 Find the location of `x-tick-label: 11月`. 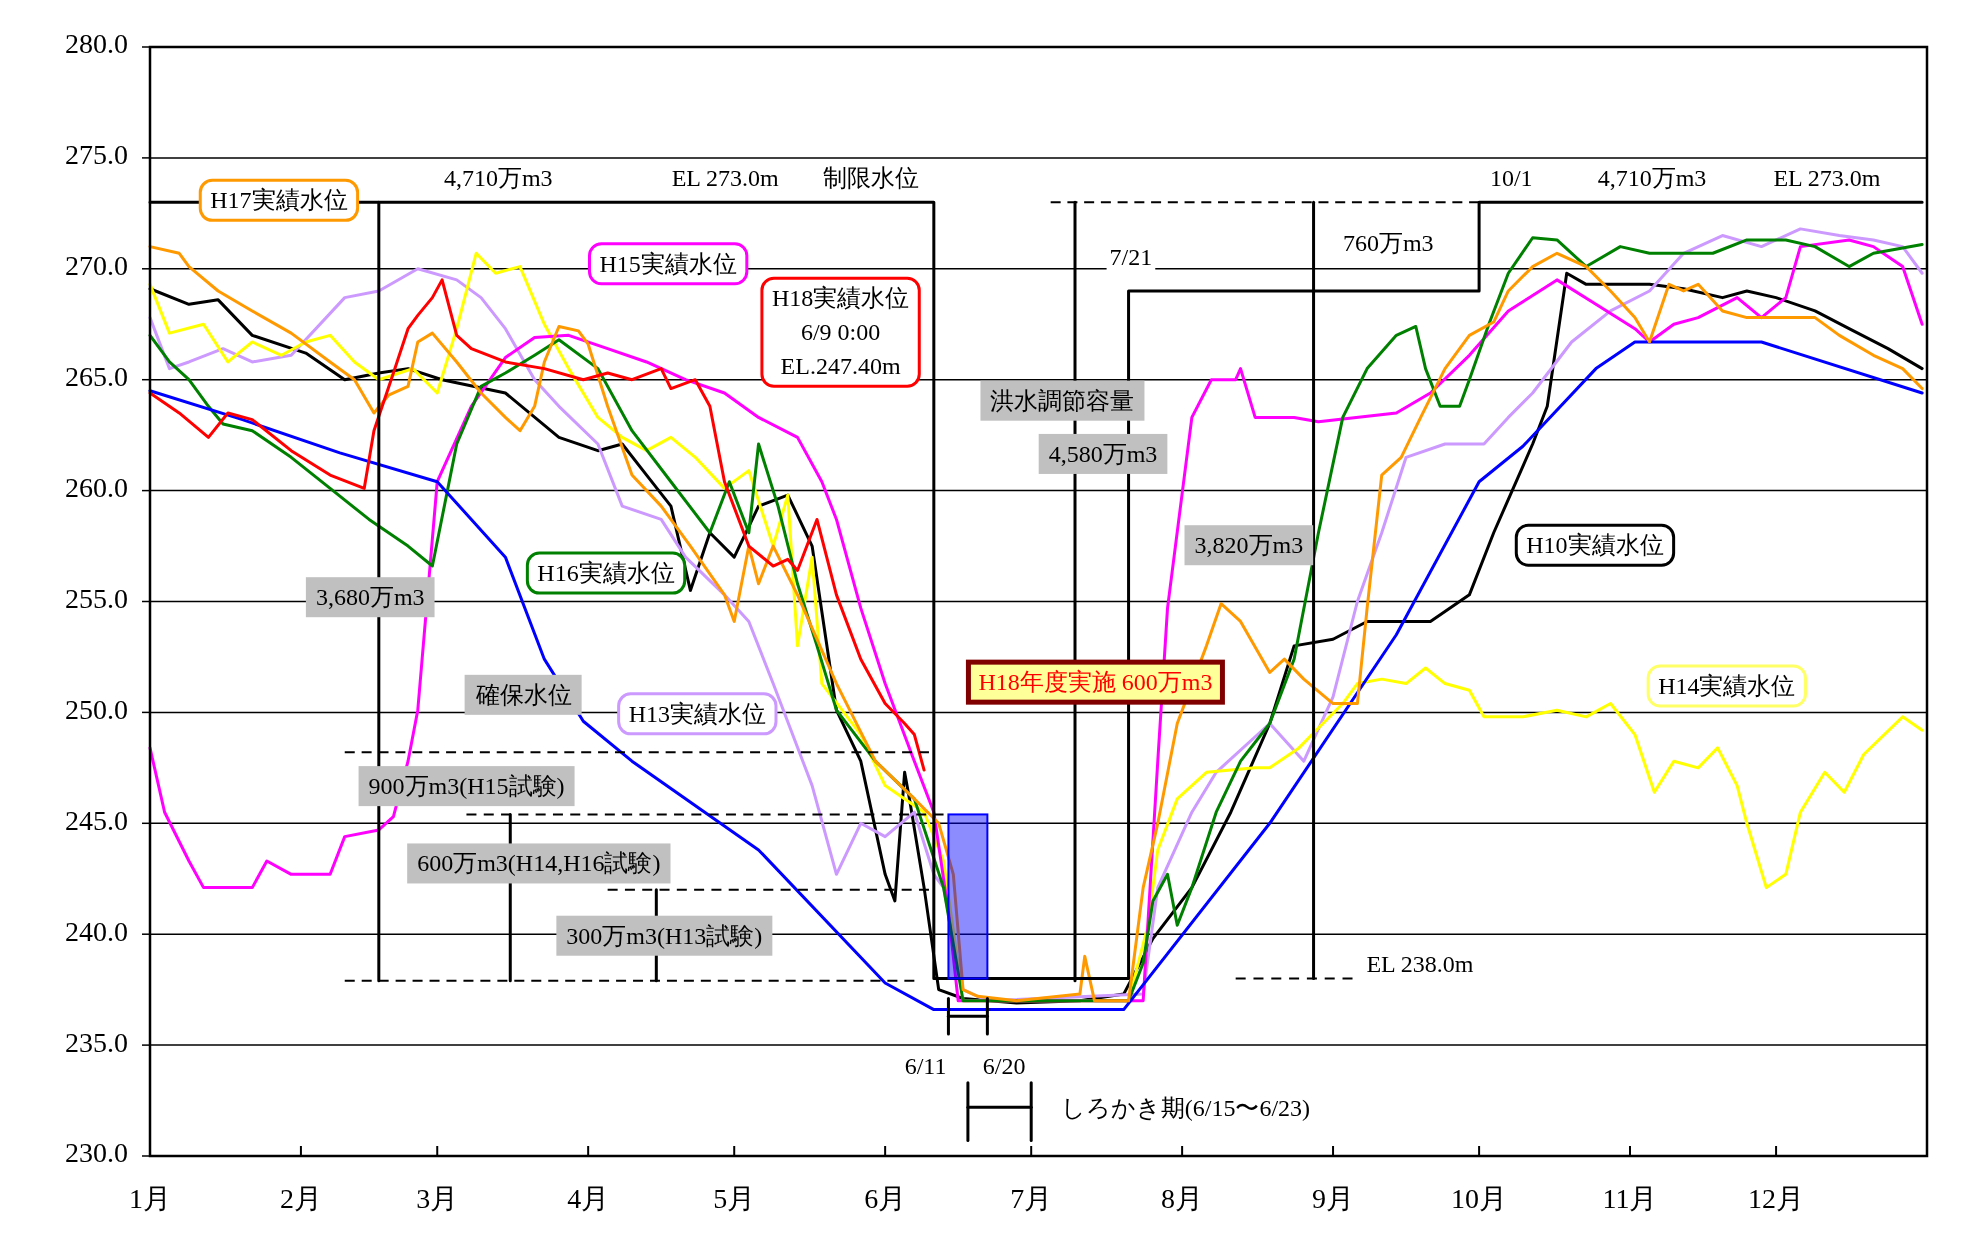

x-tick-label: 11月 is located at coordinates (1630, 1198).